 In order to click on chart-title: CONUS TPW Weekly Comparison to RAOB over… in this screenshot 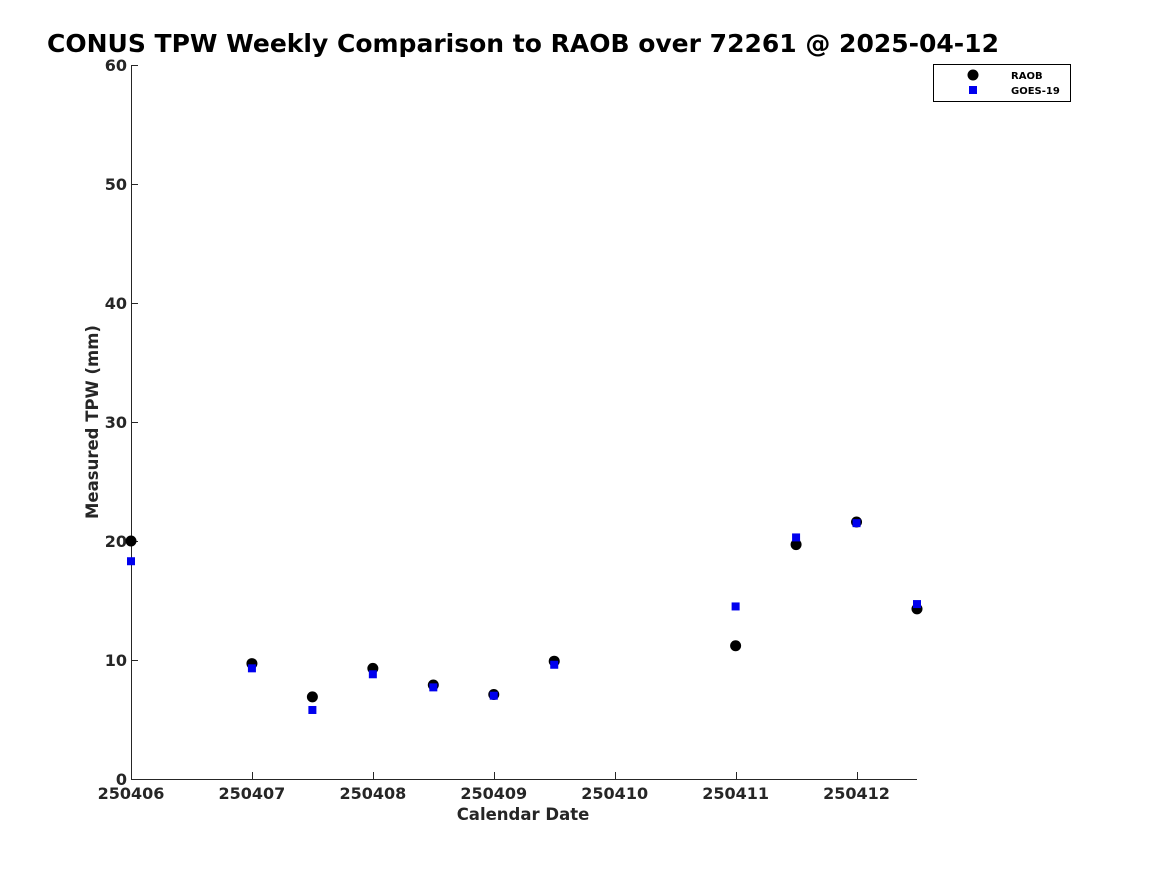, I will do `click(523, 43)`.